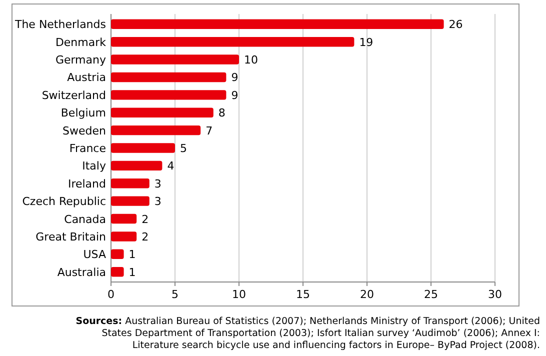 Image resolution: width=546 pixels, height=356 pixels. What do you see at coordinates (367, 294) in the screenshot?
I see `x-tick-label: 20` at bounding box center [367, 294].